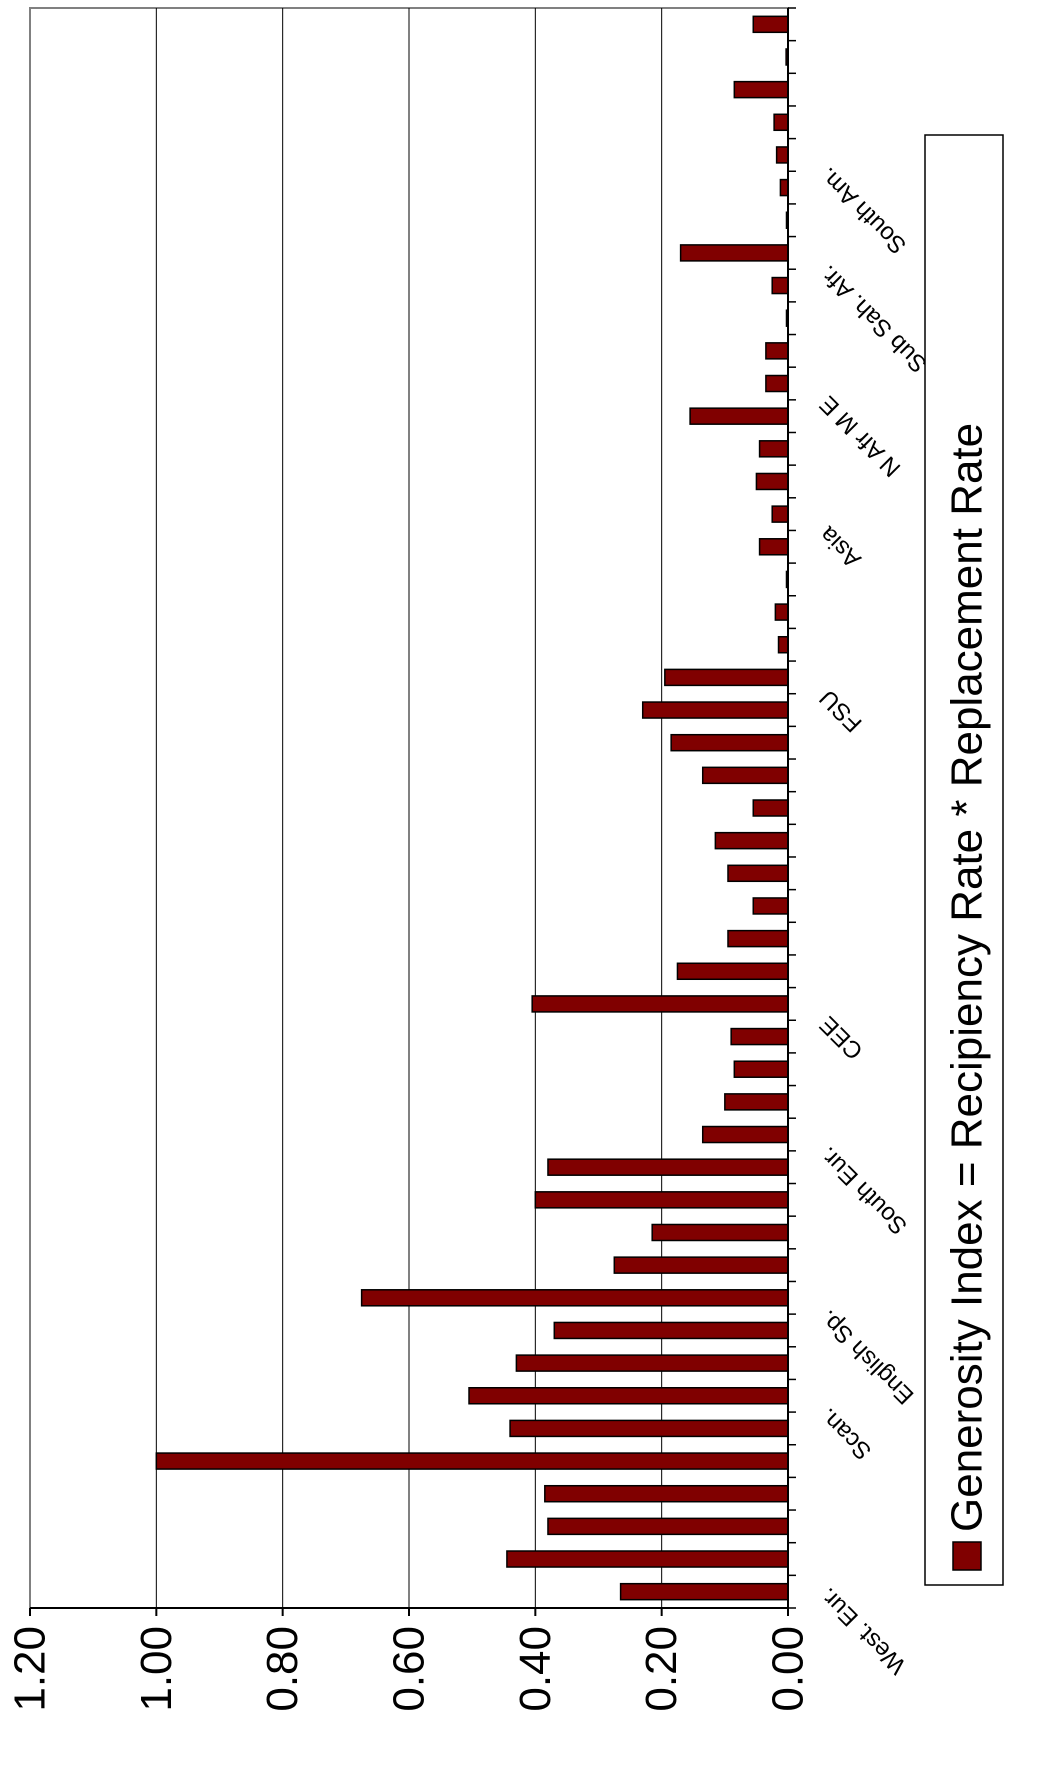 This screenshot has height=1765, width=1037. I want to click on legend-frame, so click(964, 860).